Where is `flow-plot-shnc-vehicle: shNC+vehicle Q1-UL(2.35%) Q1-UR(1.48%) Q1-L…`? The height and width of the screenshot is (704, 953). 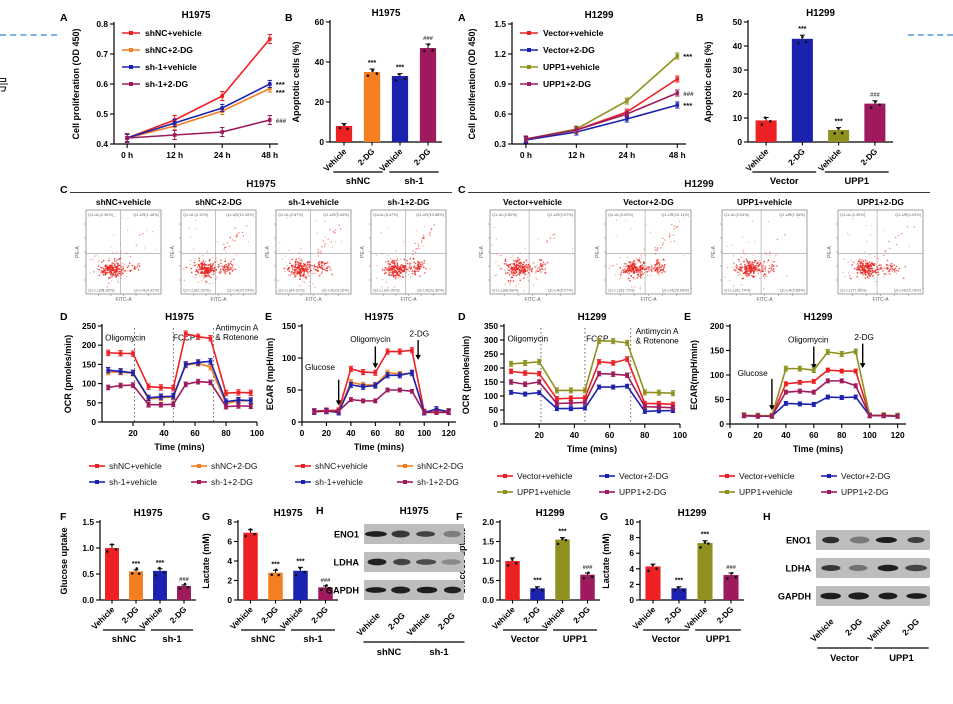 flow-plot-shnc-vehicle: shNC+vehicle Q1-UL(2.35%) Q1-UR(1.48%) Q1-L… is located at coordinates (118, 250).